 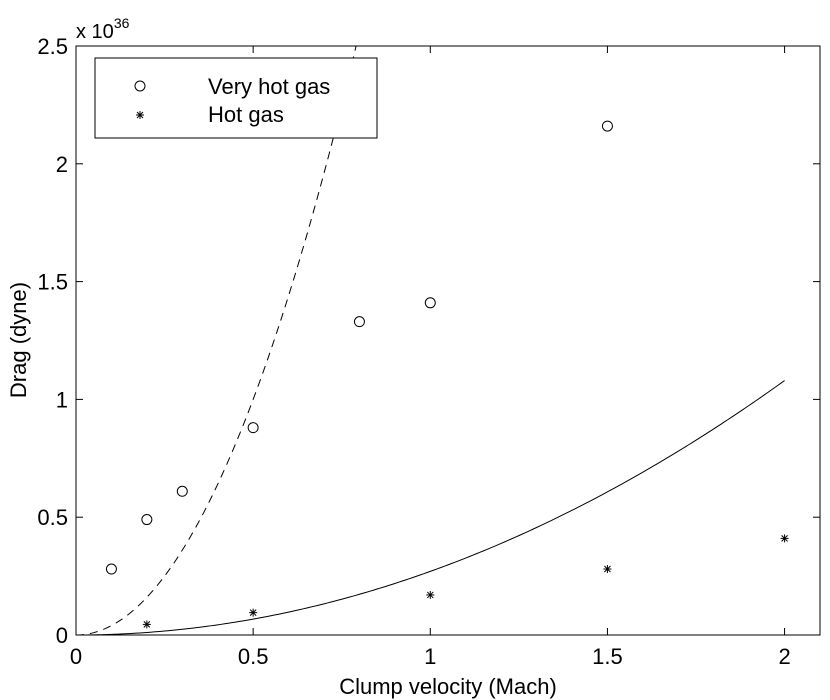 I want to click on y-tick-label: 0.5, so click(x=52, y=517).